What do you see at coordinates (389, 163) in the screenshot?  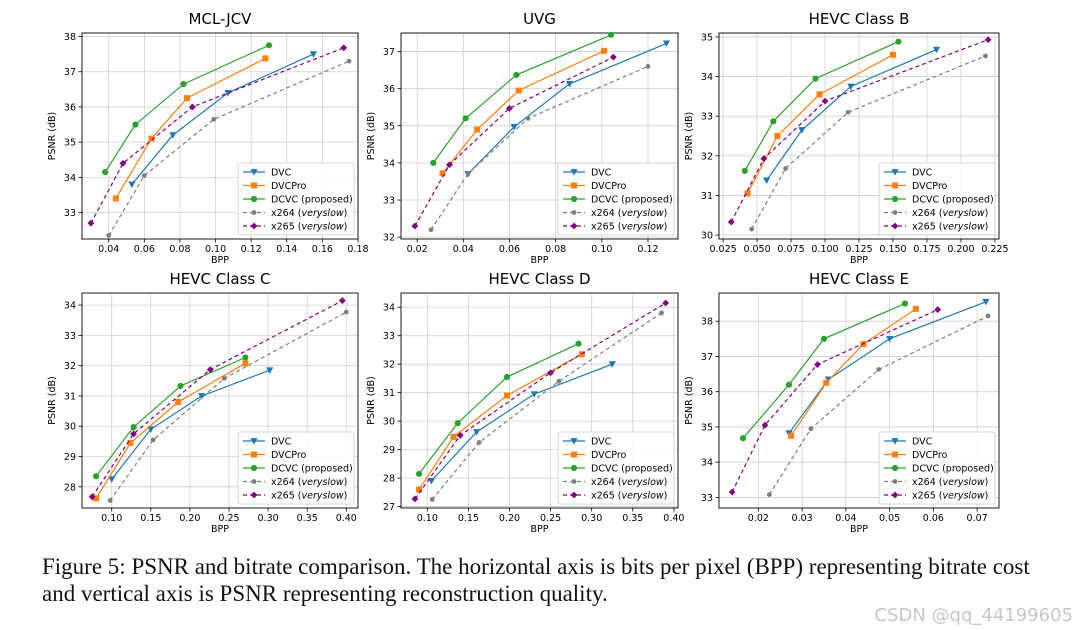 I see `y-tick-label: 34` at bounding box center [389, 163].